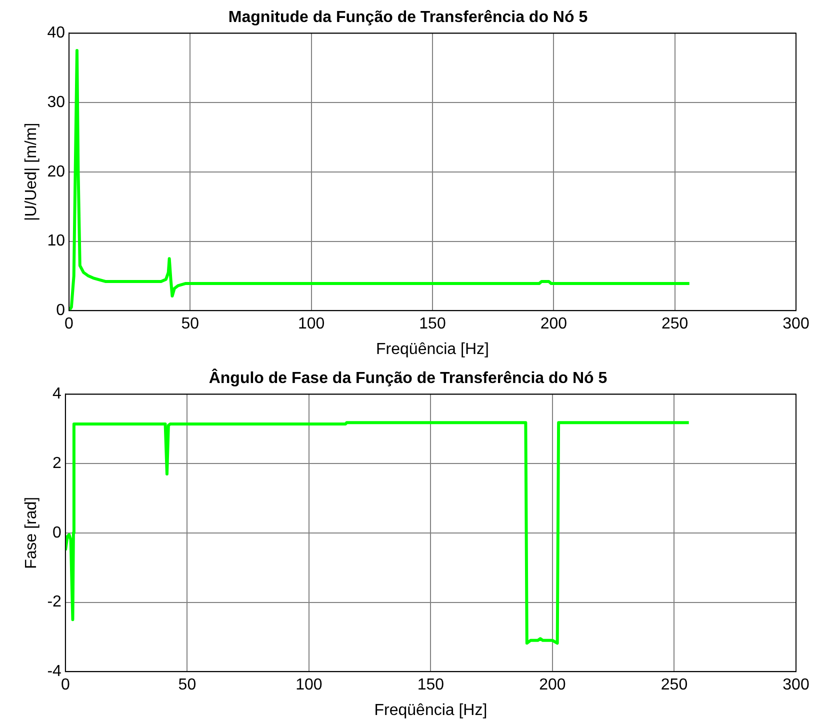 The image size is (816, 722). Describe the element at coordinates (56, 102) in the screenshot. I see `y-tick-label: 30` at that location.